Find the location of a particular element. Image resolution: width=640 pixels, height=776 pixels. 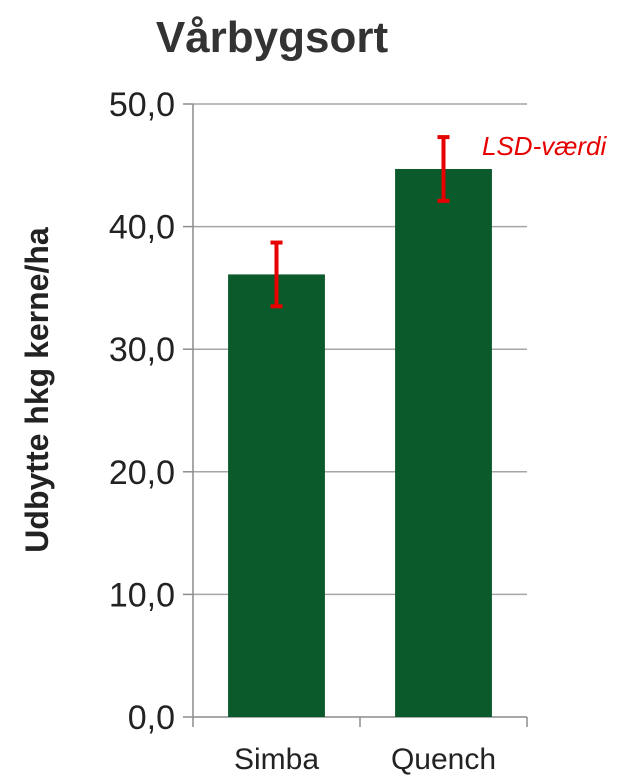

lsd-annotation: LSD-værdi is located at coordinates (544, 146).